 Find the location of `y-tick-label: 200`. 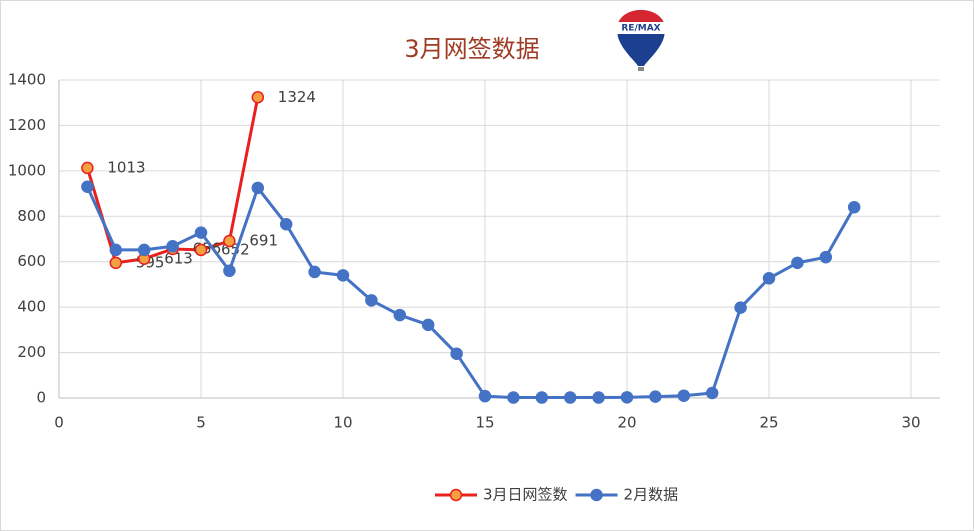

y-tick-label: 200 is located at coordinates (31, 352).